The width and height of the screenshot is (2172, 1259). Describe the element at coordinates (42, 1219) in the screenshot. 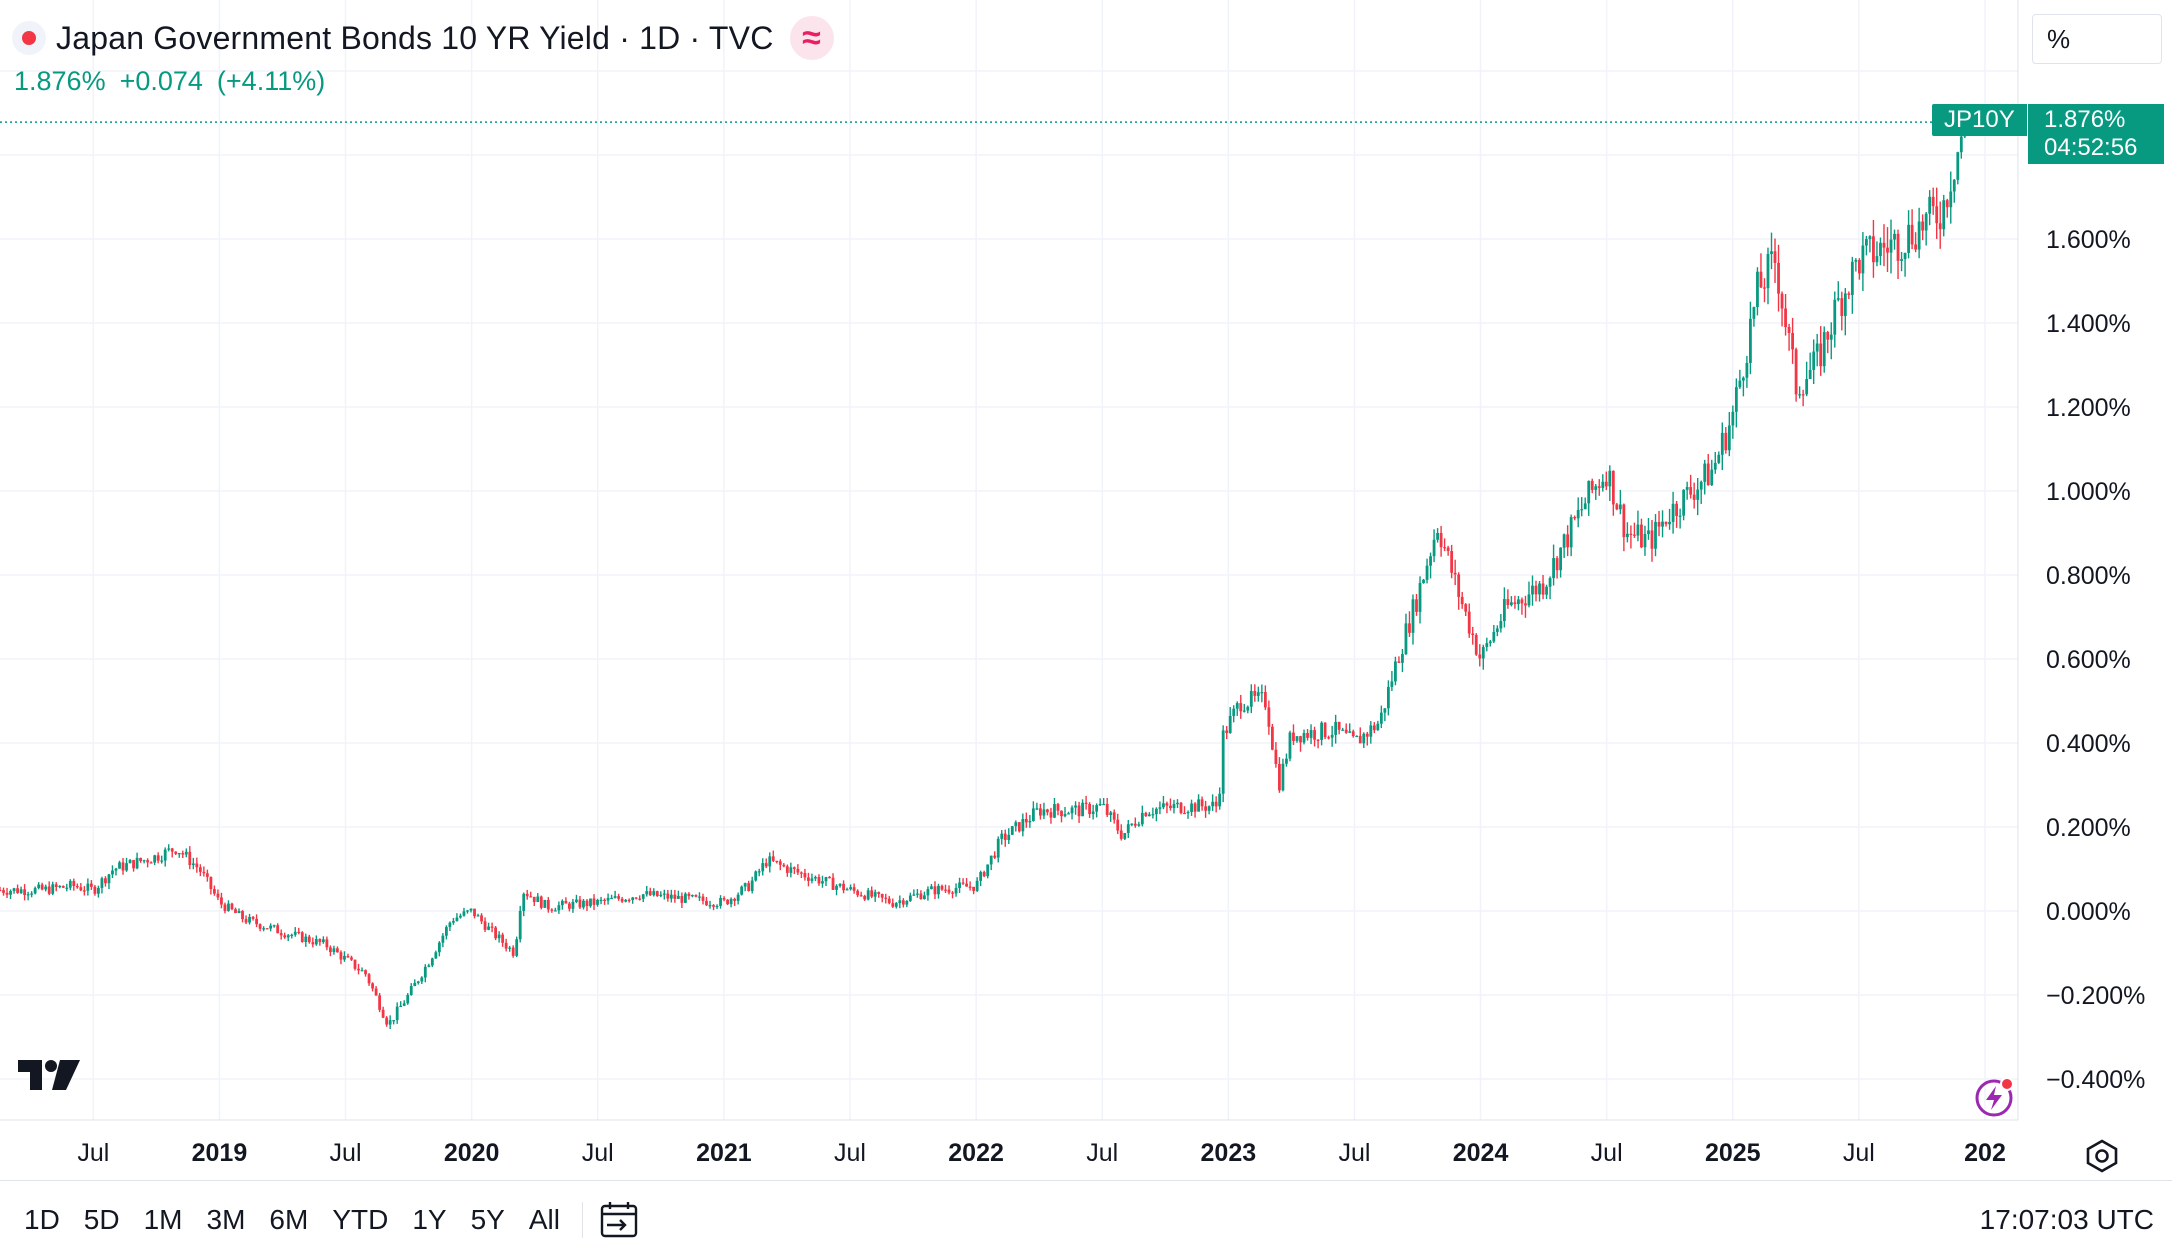

I see `range-button-1d: 1D` at that location.